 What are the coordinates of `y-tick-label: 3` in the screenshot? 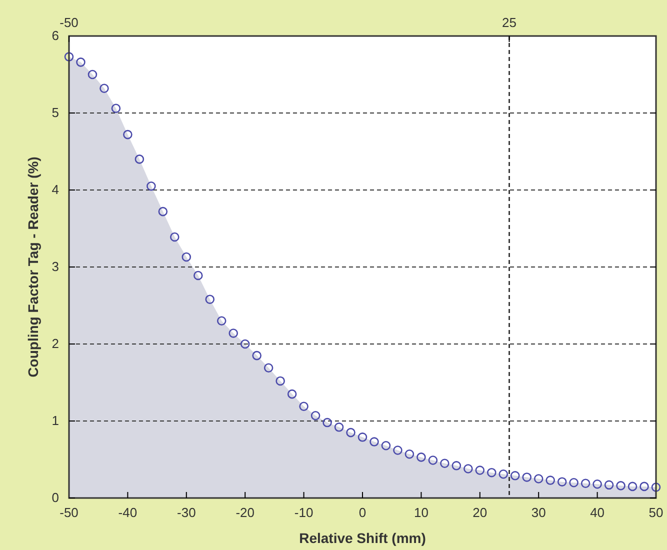 It's located at (55, 266).